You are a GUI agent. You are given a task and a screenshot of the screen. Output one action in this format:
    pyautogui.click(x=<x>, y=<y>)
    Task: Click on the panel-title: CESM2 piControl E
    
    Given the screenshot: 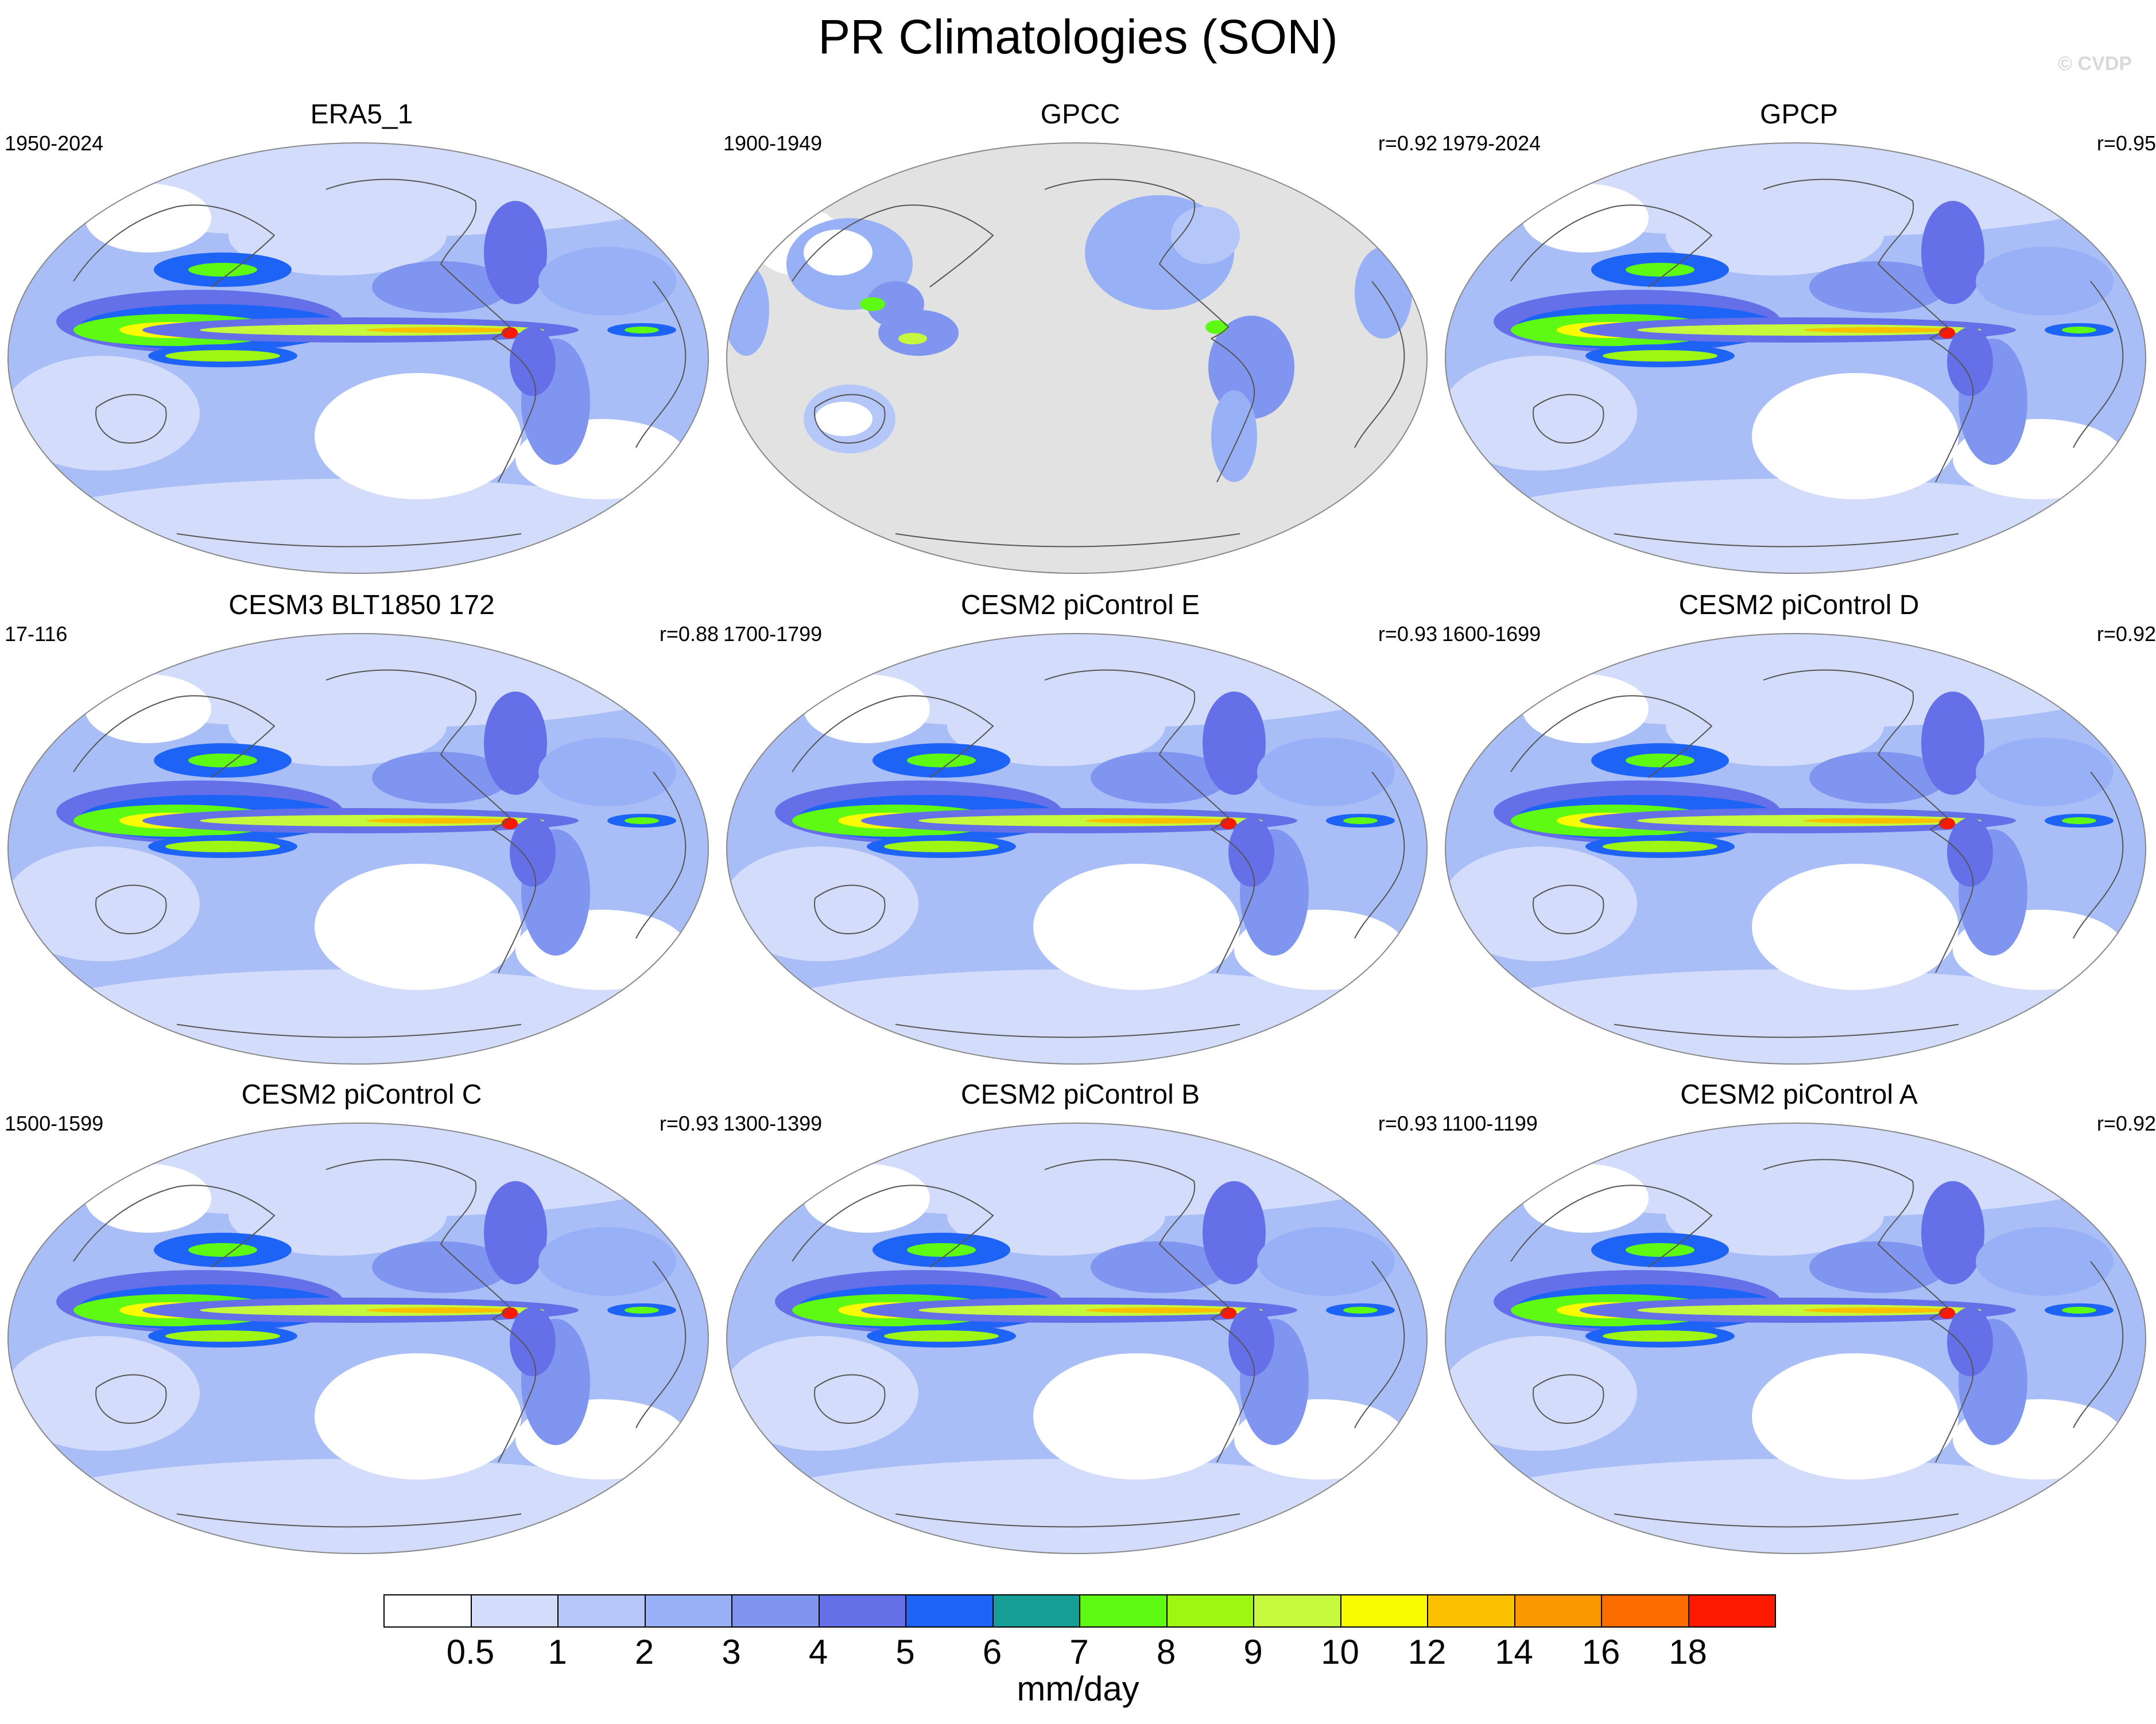 What is the action you would take?
    pyautogui.click(x=1080, y=605)
    